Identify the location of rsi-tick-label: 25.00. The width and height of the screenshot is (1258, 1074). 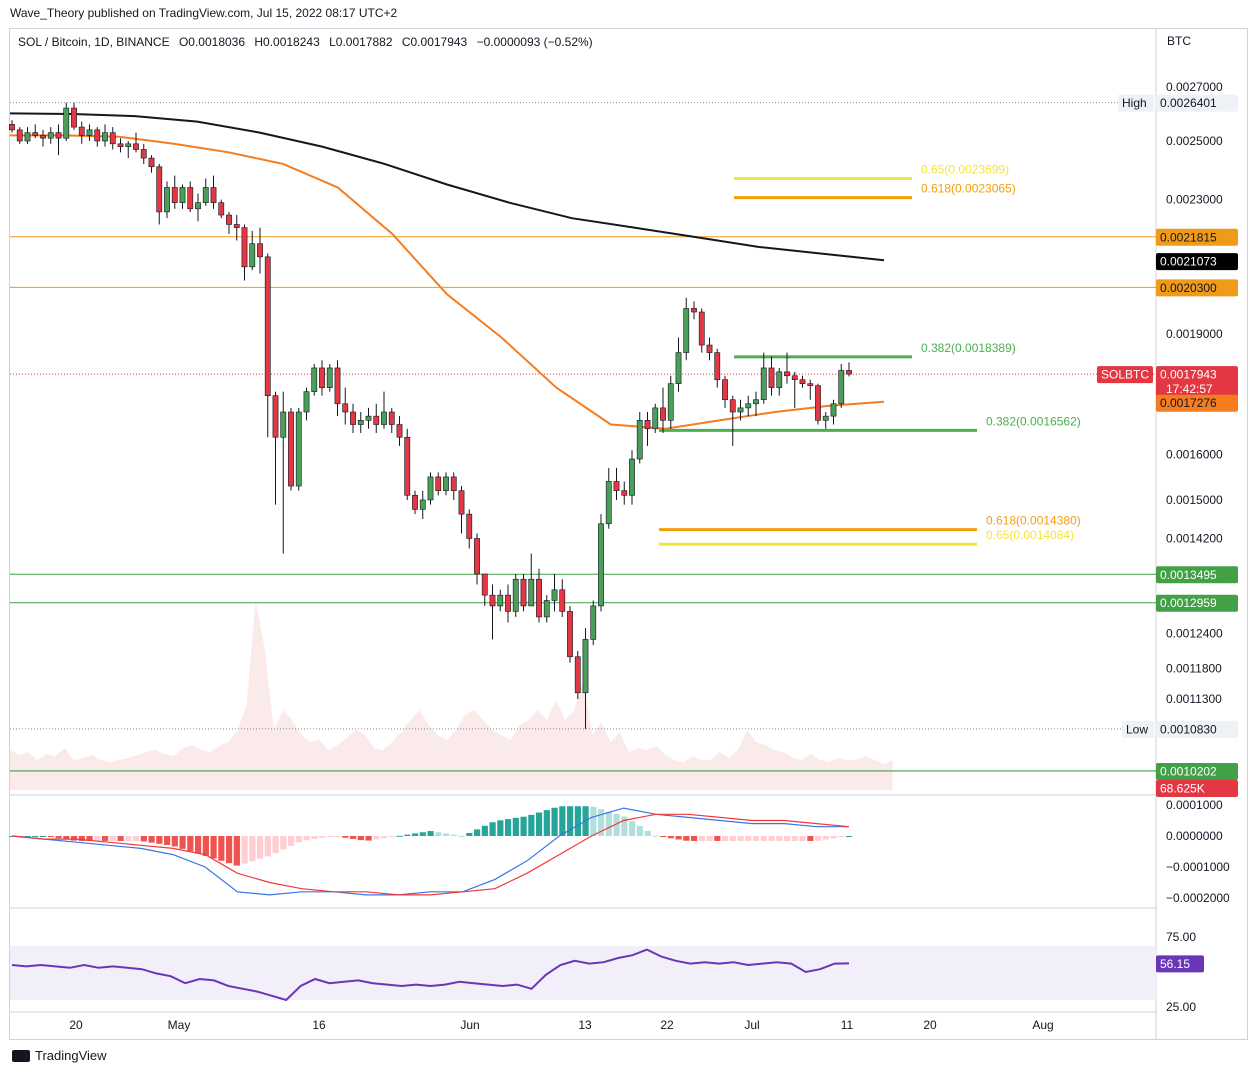
(1181, 1007).